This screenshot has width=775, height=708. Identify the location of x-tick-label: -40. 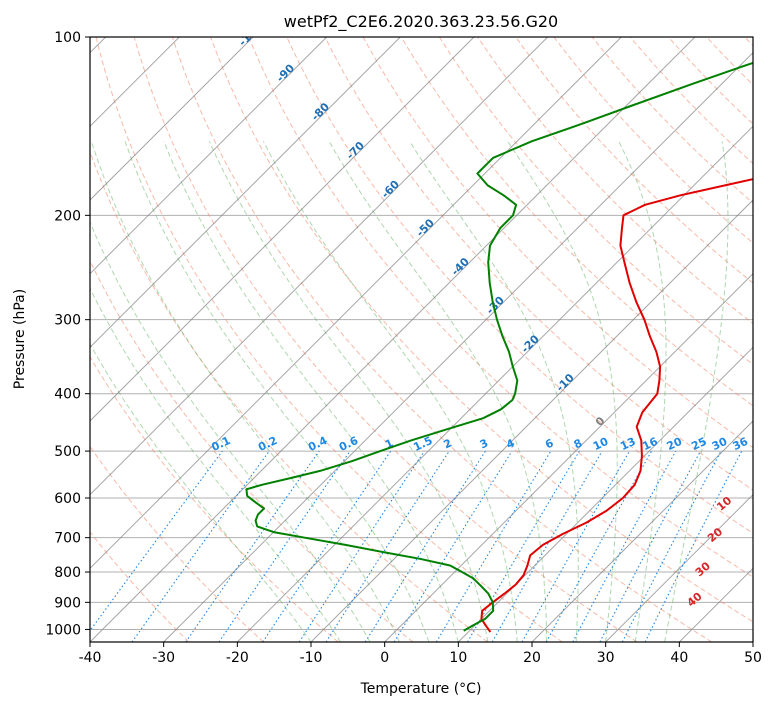
(90, 658).